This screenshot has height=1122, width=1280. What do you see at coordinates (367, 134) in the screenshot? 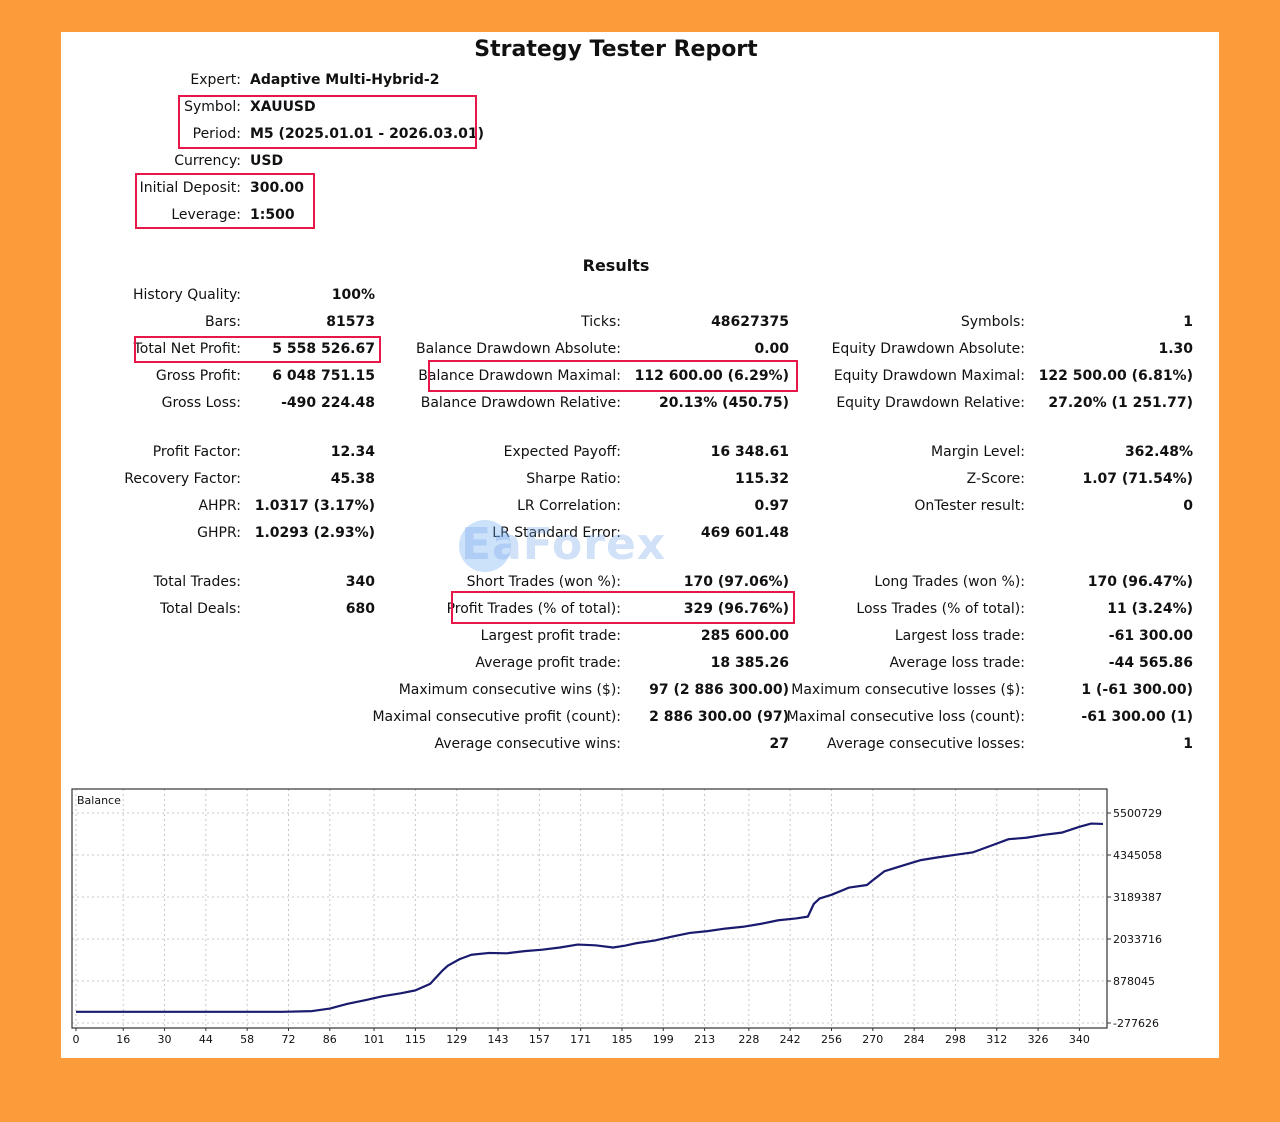
I see `header-value: M5 (2025.01.01 - 2026.03.01)` at bounding box center [367, 134].